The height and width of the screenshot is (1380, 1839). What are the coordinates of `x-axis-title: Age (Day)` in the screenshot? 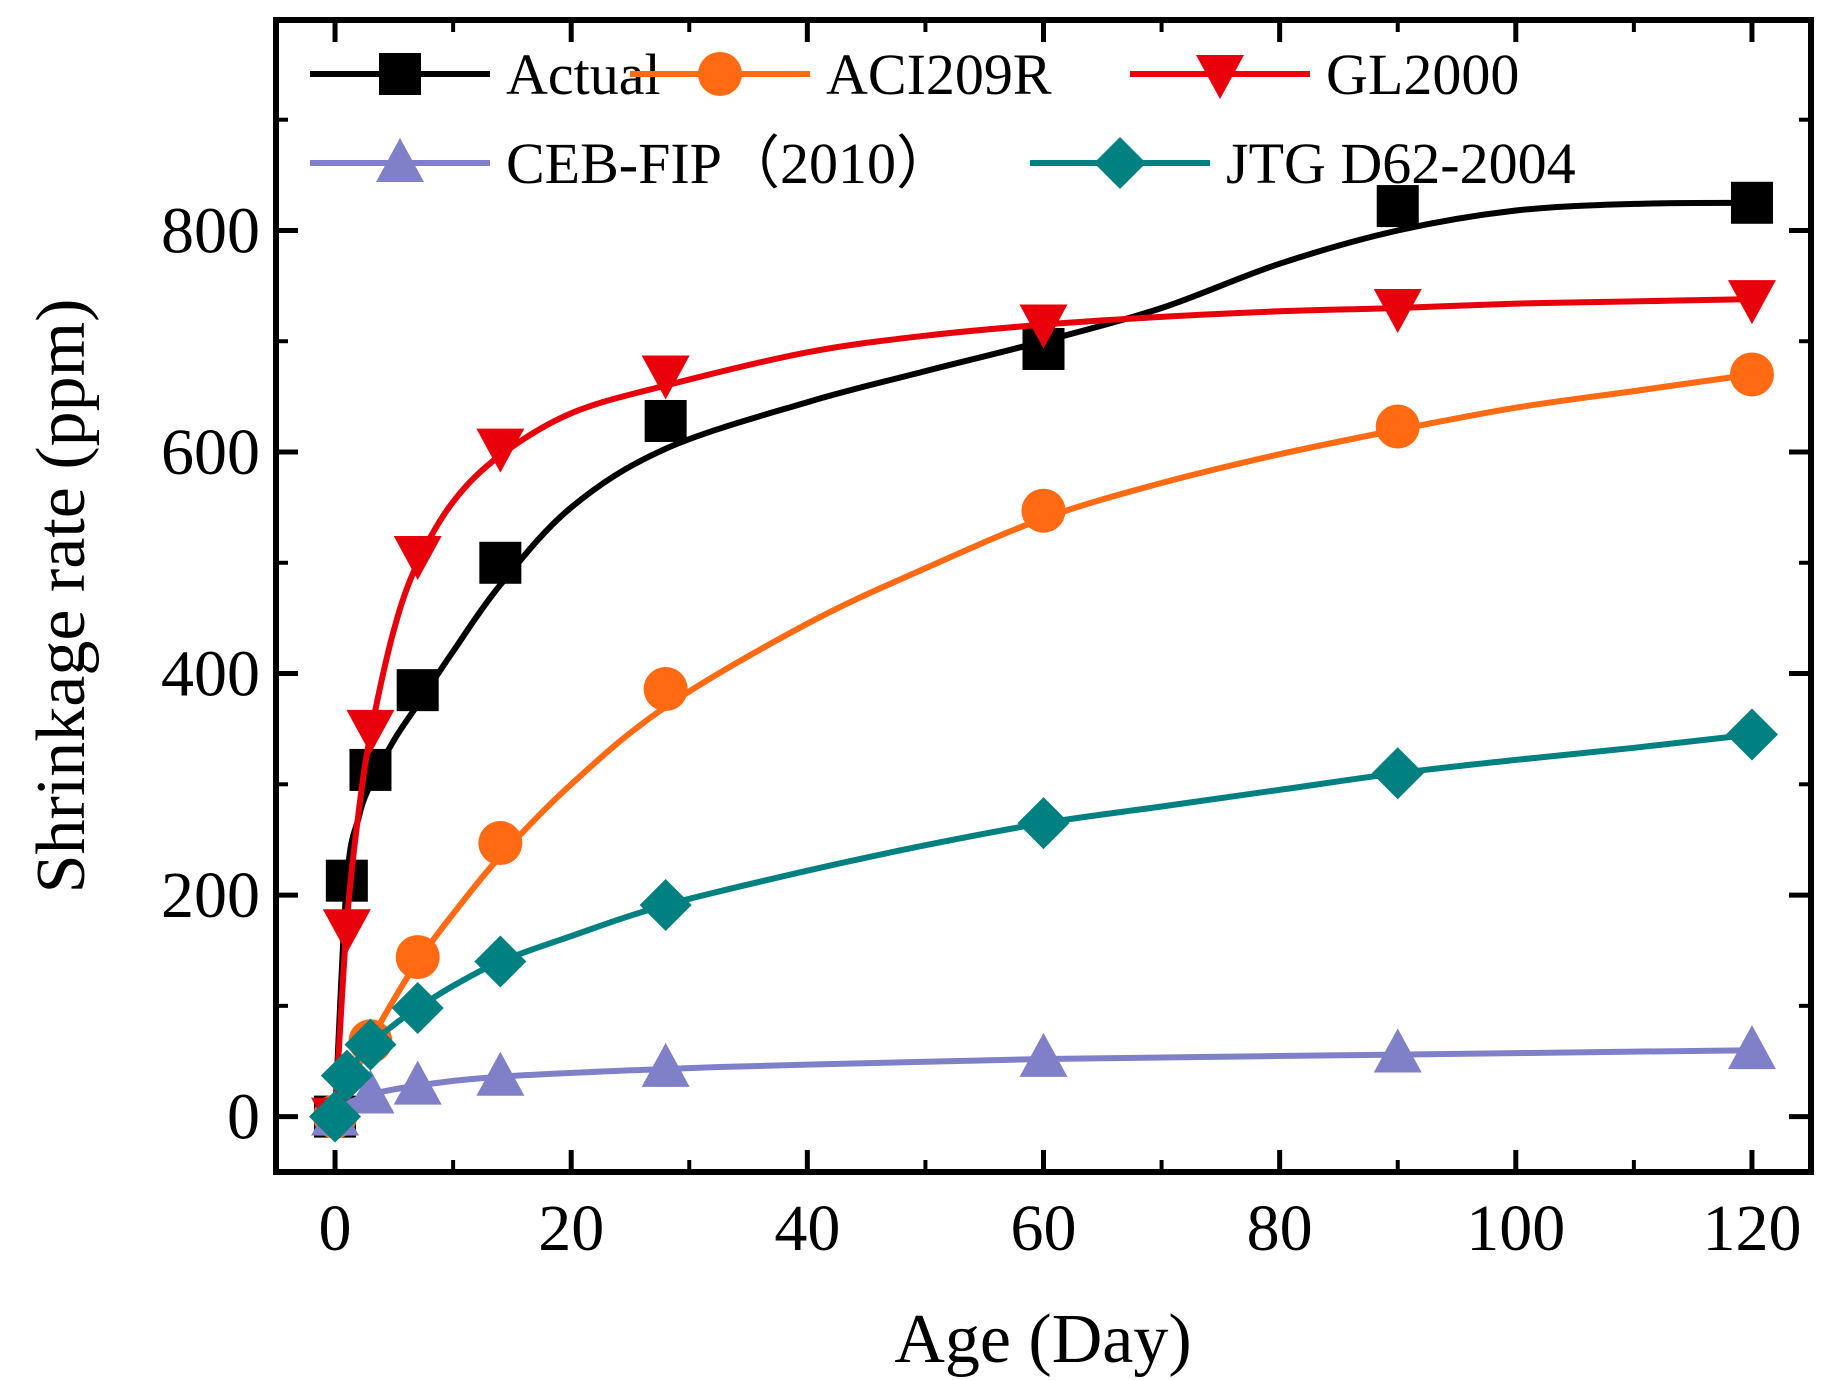 It's located at (1042, 1339).